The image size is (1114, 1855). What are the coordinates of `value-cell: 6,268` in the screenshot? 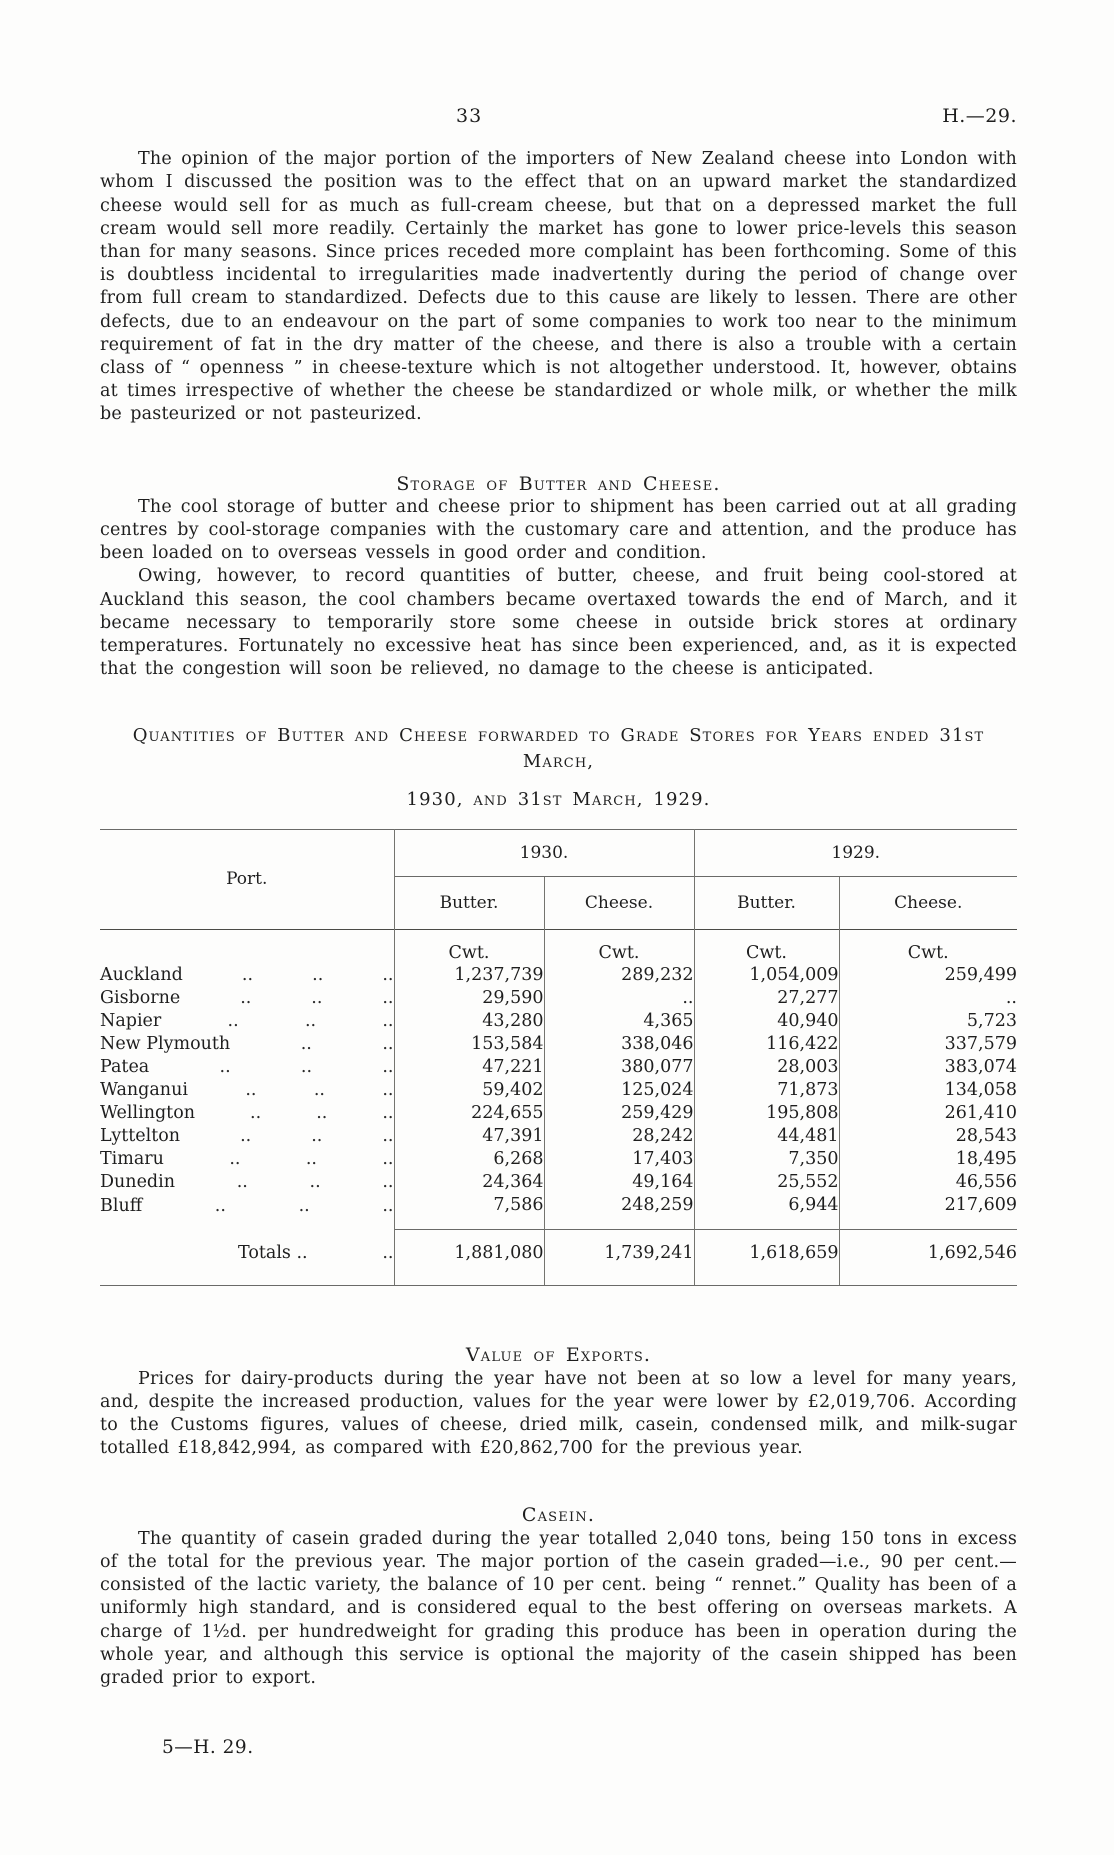 It's located at (468, 1160).